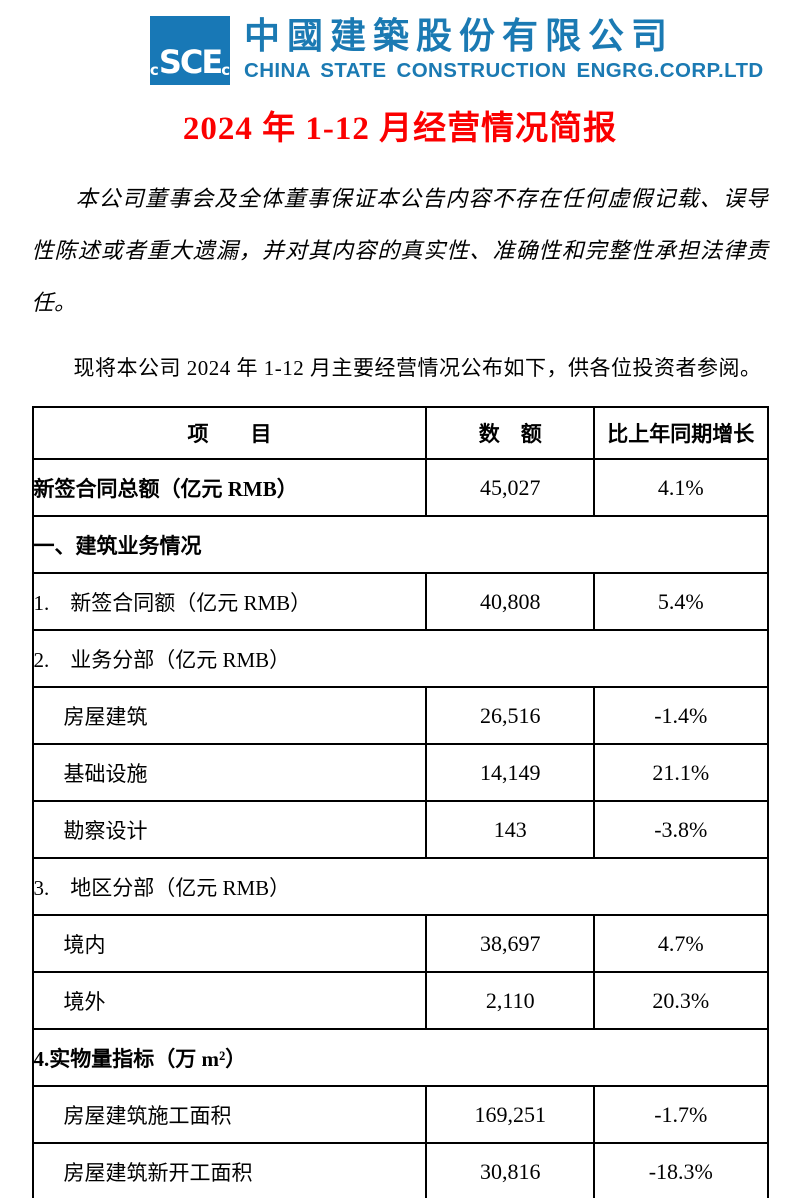 Image resolution: width=800 pixels, height=1198 pixels. I want to click on table-row: 房屋建筑 26,516 -1.4%, so click(400, 715).